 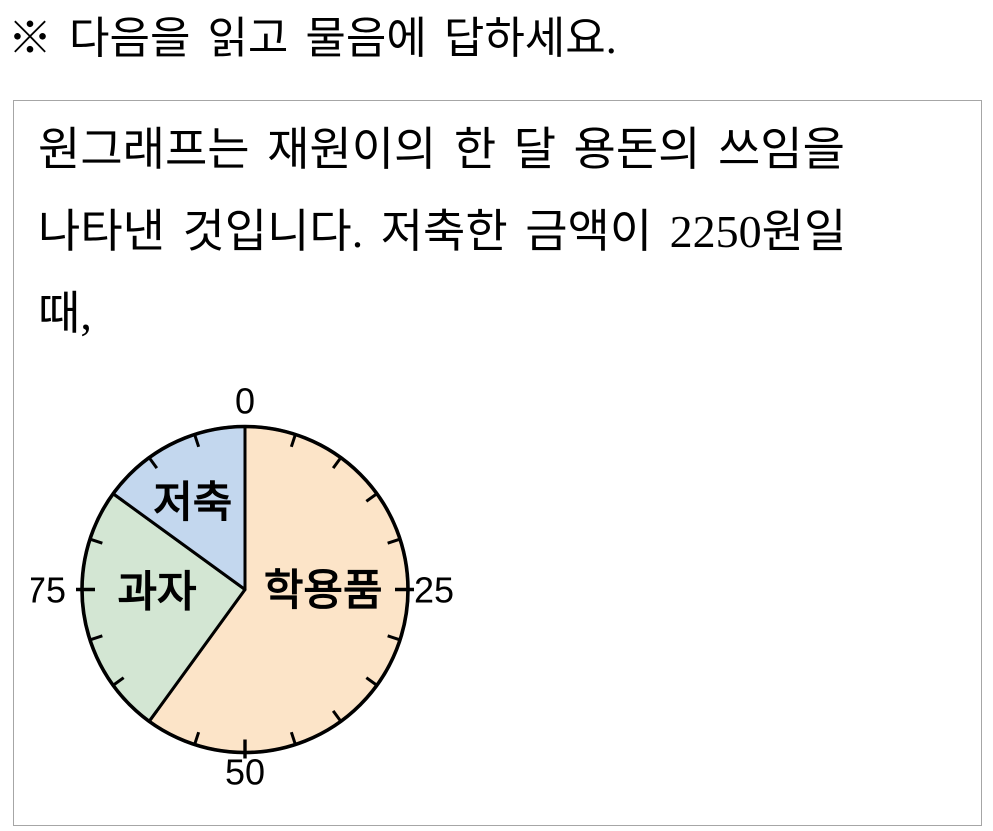 I want to click on problem-text-line-1: 원그래프는 재원이의 한 달 용돈의 쓰임을, so click(x=441, y=149).